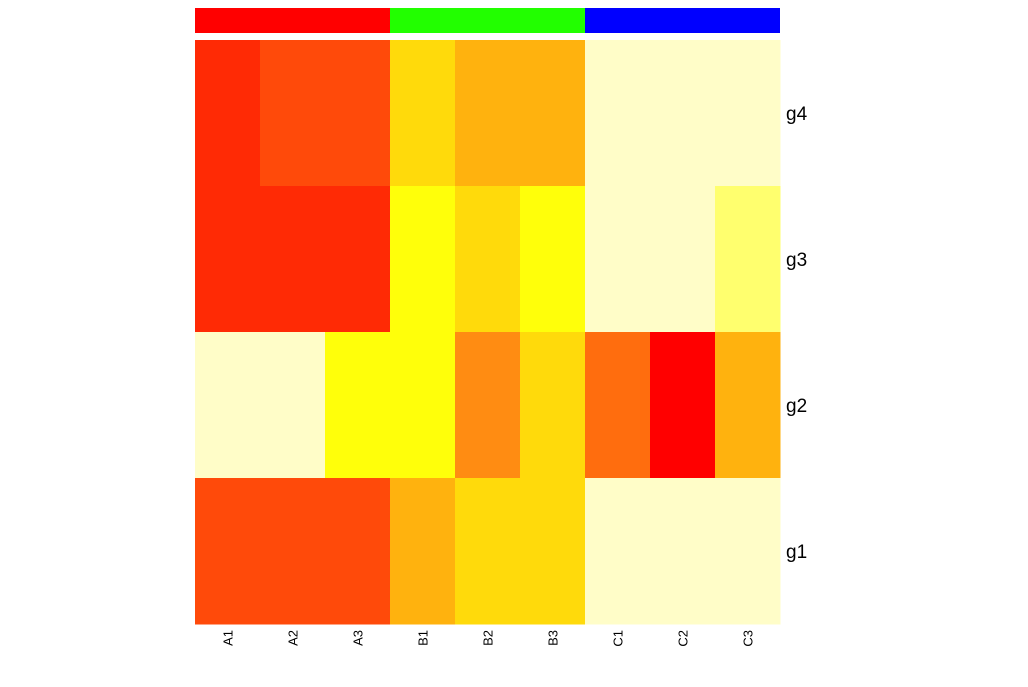 Image resolution: width=1028 pixels, height=687 pixels. What do you see at coordinates (358, 259) in the screenshot?
I see `heatmap-cell-g3-A3` at bounding box center [358, 259].